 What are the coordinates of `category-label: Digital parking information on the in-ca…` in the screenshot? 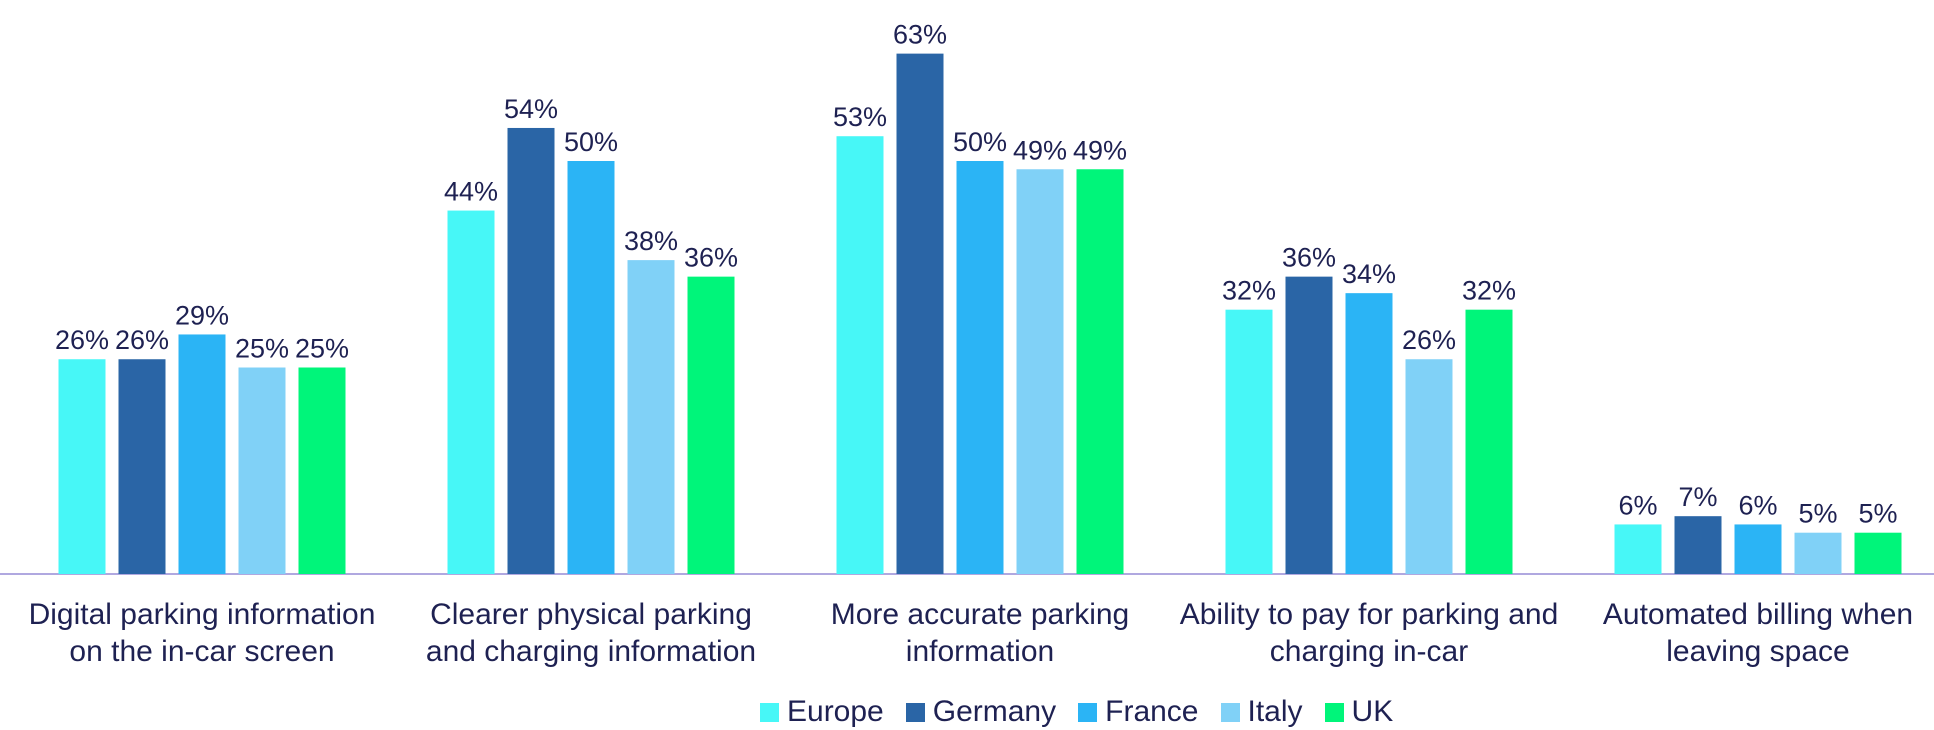 It's located at (202, 633).